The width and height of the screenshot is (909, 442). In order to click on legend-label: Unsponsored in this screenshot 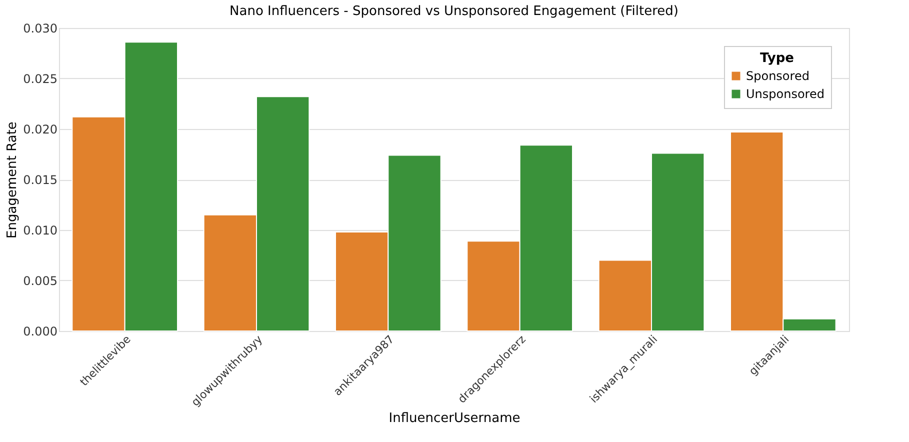, I will do `click(785, 94)`.